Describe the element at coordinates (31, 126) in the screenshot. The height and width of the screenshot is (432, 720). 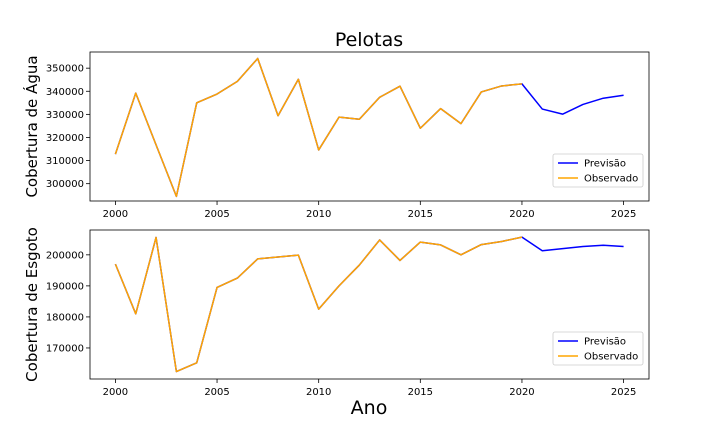
I see `y-axis-label: Cobertura de Água` at that location.